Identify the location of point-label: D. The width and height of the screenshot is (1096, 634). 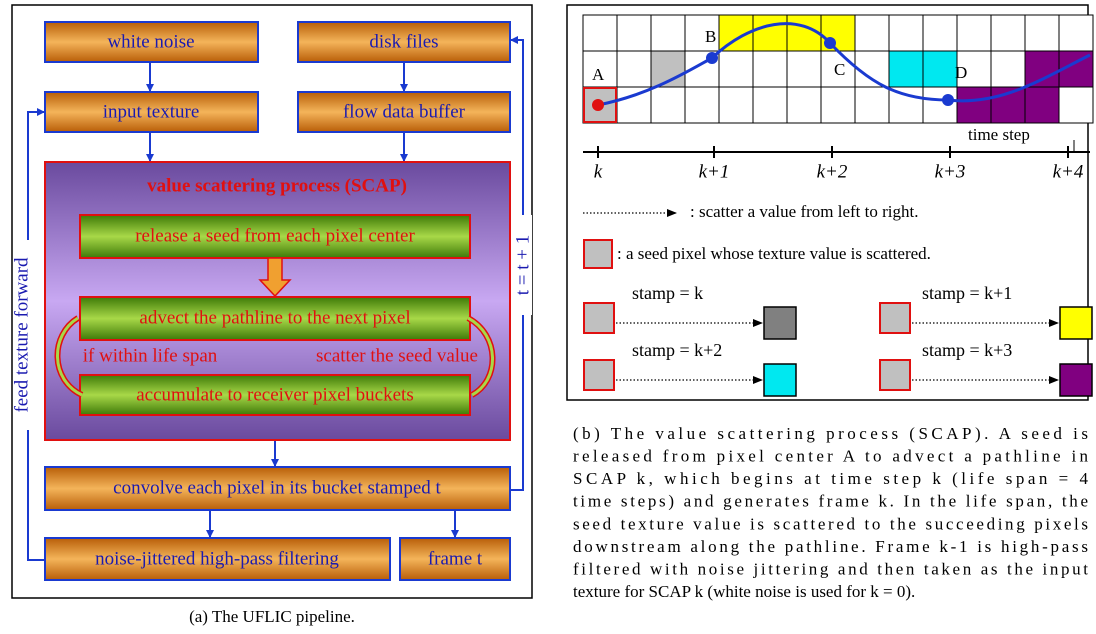
(961, 72).